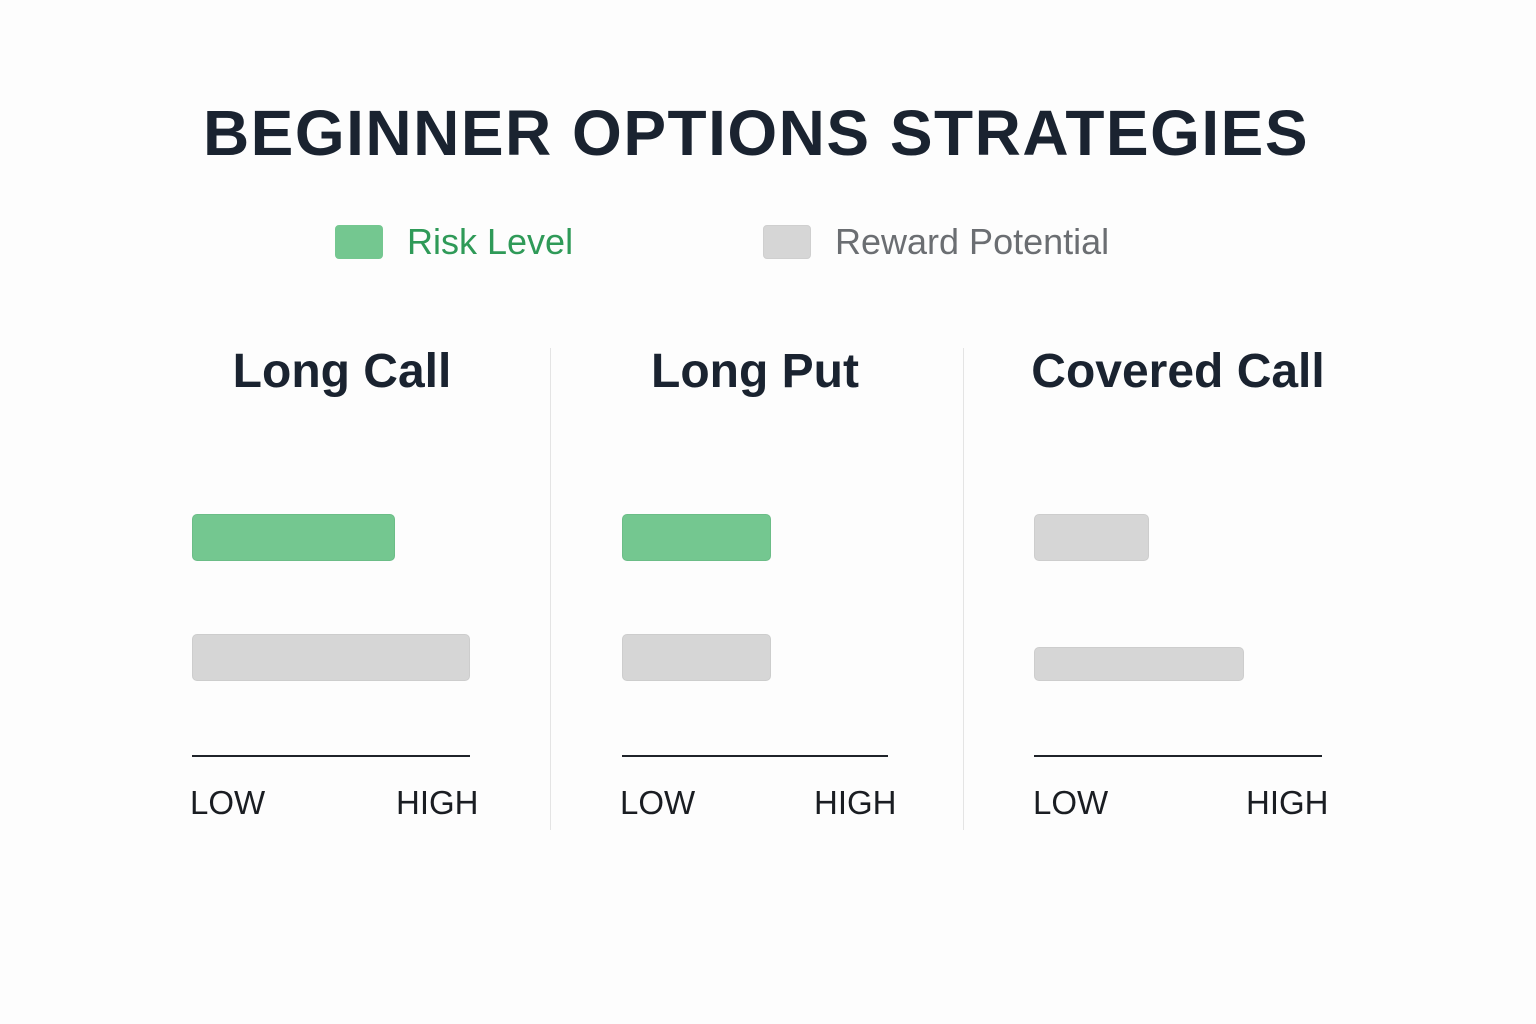  What do you see at coordinates (331, 756) in the screenshot?
I see `axis-line-long-call` at bounding box center [331, 756].